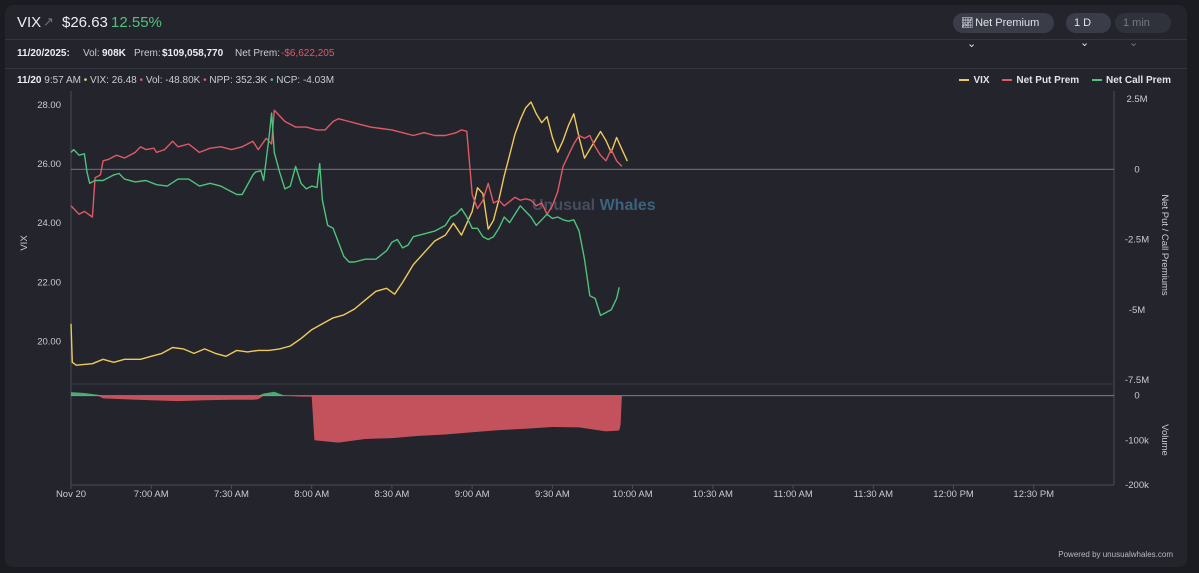  I want to click on x-tick-label: 10:30 AM, so click(713, 494).